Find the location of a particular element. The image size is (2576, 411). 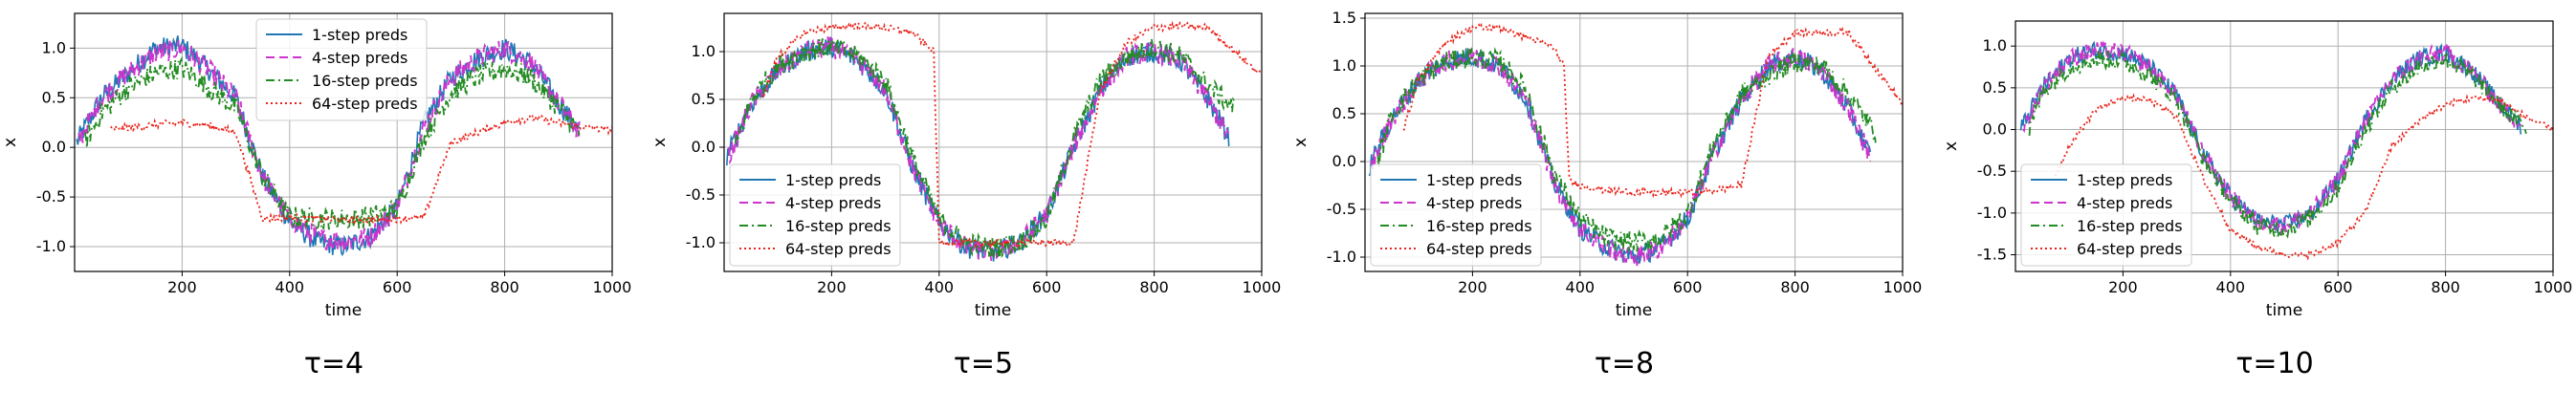

y-tick-label: 1.5 is located at coordinates (1344, 18).